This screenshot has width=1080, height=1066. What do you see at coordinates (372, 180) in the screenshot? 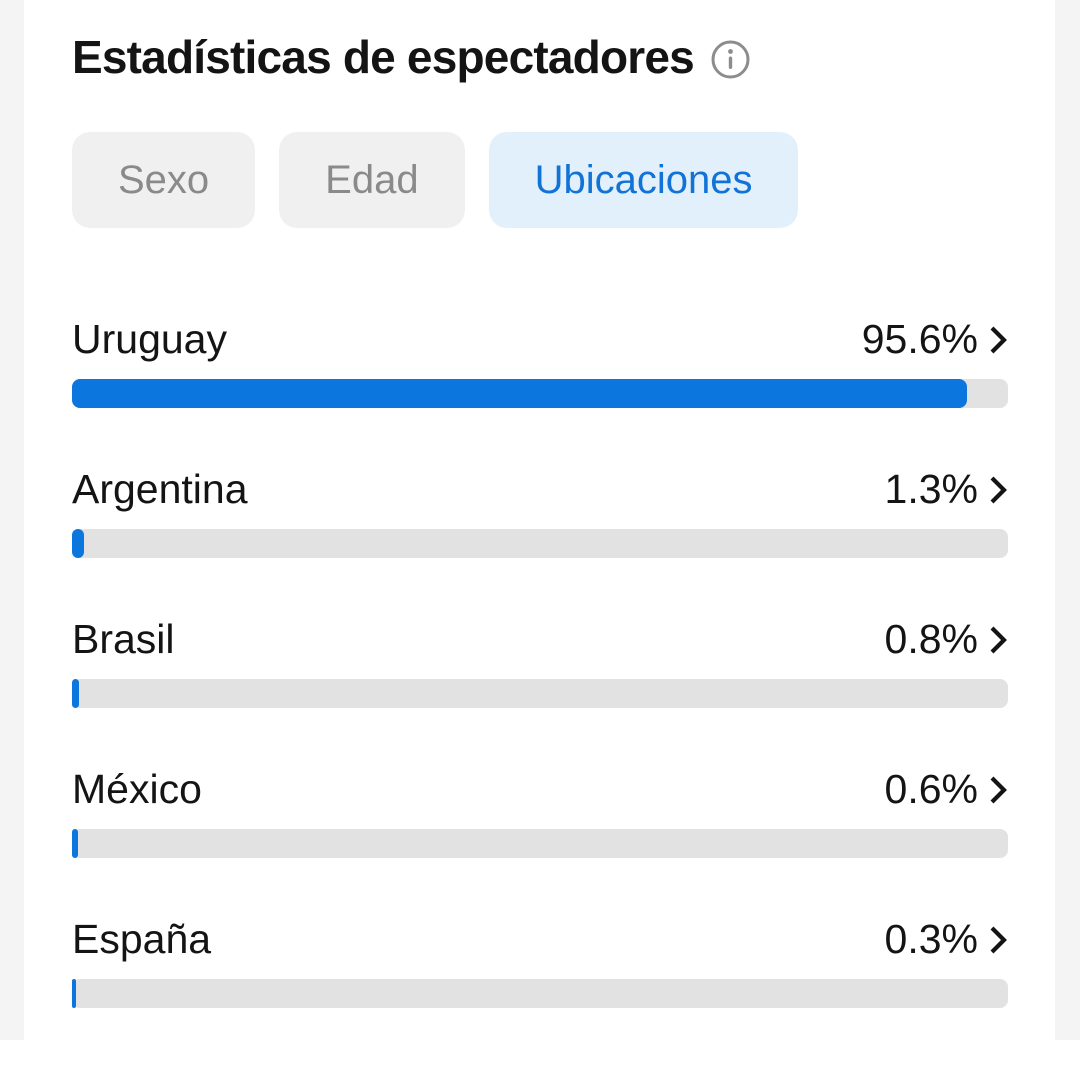
I see `tab-edad: Edad` at bounding box center [372, 180].